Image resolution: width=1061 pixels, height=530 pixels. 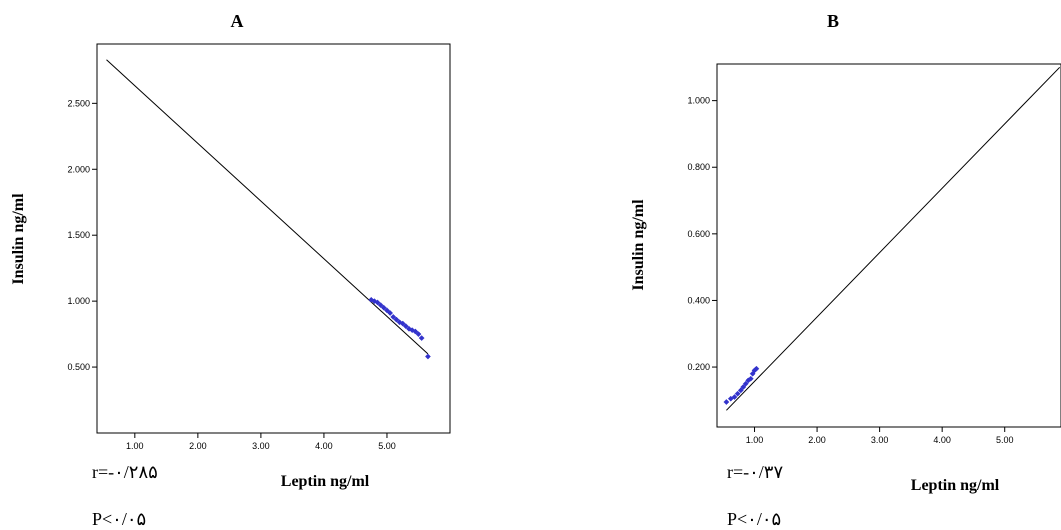 What do you see at coordinates (78, 235) in the screenshot?
I see `panel-a-y-tick-label: 1.500` at bounding box center [78, 235].